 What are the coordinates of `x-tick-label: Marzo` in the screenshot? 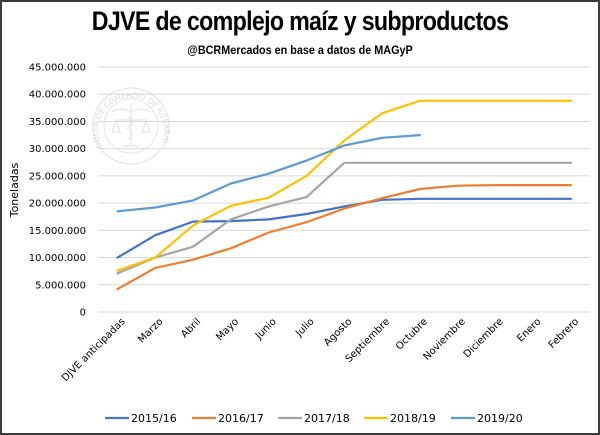 It's located at (150, 330).